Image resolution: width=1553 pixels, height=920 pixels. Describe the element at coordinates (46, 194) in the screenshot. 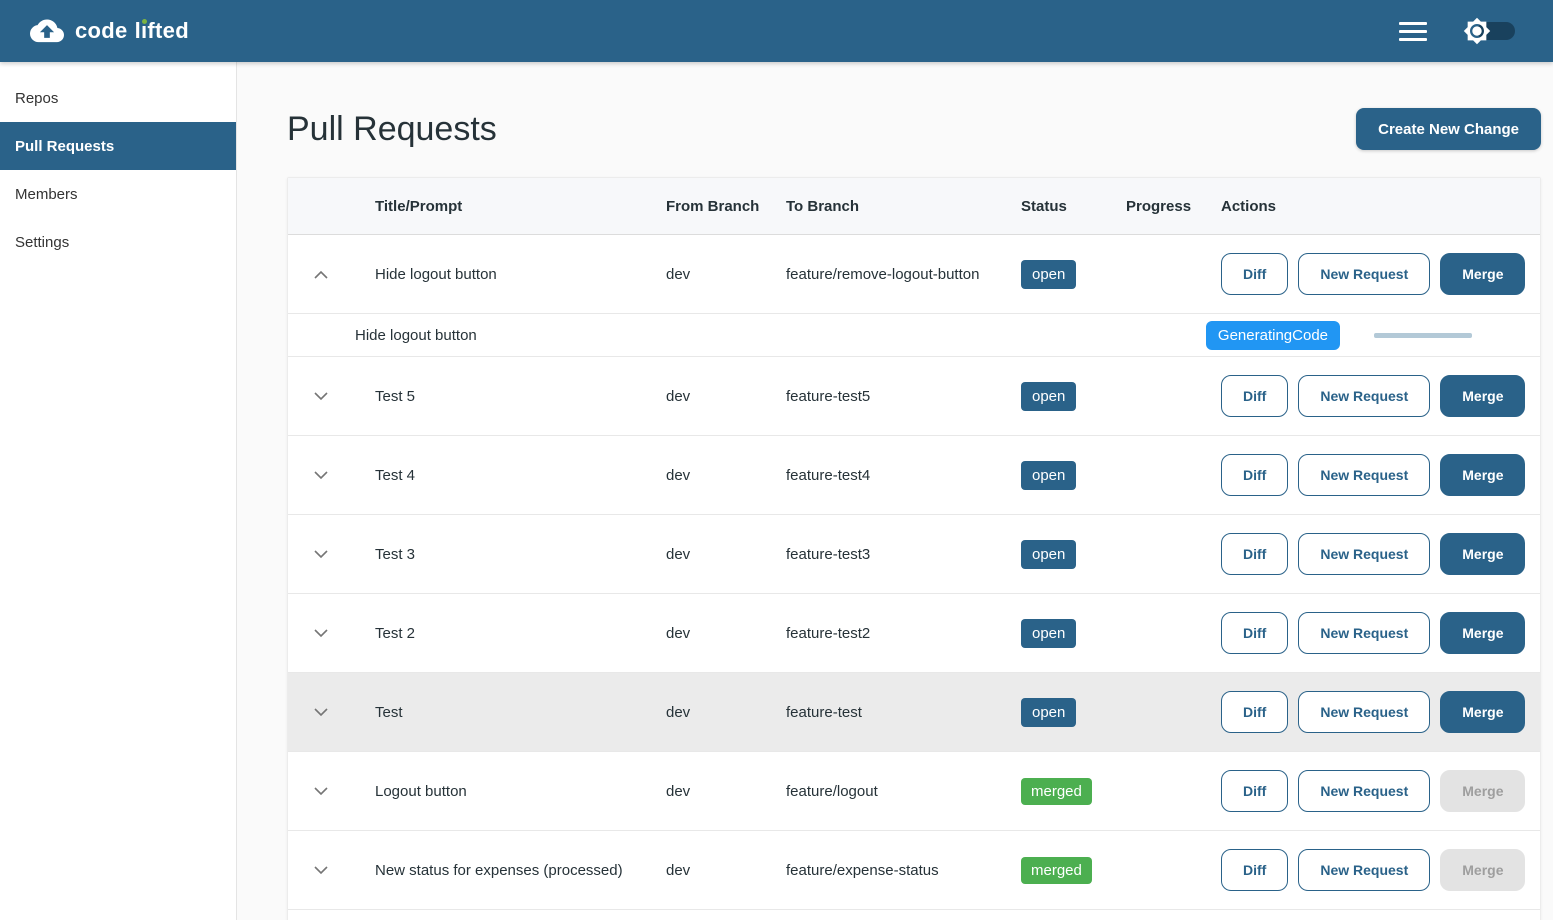

I see `sidebar-item-label: Members` at that location.